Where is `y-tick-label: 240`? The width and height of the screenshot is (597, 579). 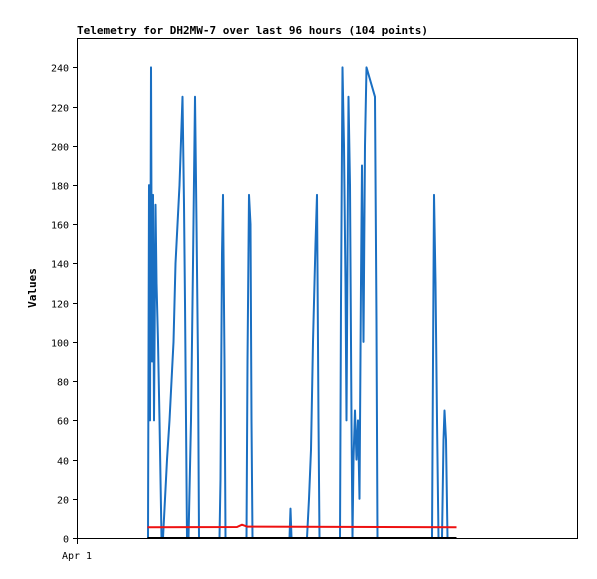 y-tick-label: 240 is located at coordinates (60, 69).